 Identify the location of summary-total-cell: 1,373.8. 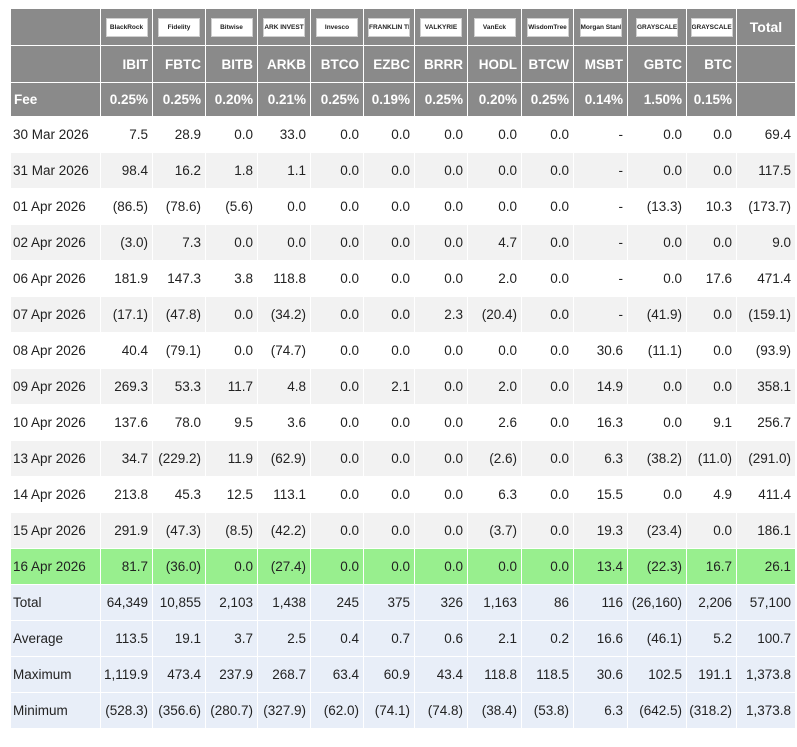
(766, 710).